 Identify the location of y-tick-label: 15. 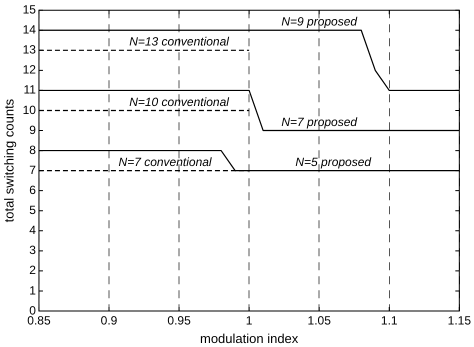
(29, 9).